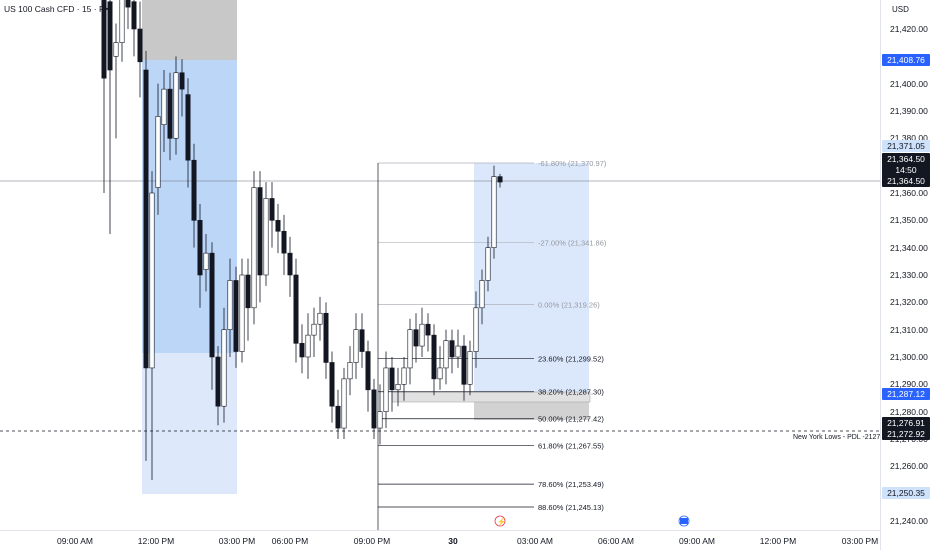 The image size is (932, 550). I want to click on fib-label-7: 78.60% (21,253.49), so click(571, 484).